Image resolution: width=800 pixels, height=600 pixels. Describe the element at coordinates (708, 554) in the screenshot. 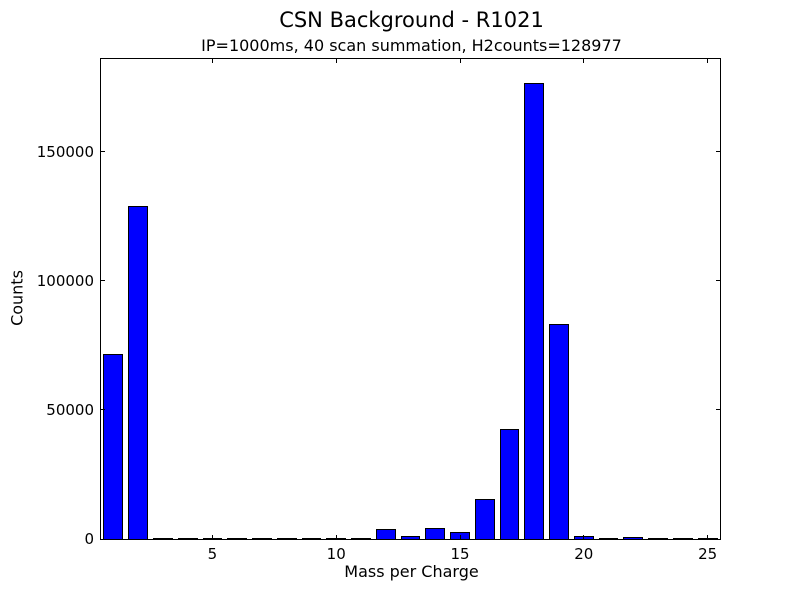

I see `x-tick-label: 25` at that location.